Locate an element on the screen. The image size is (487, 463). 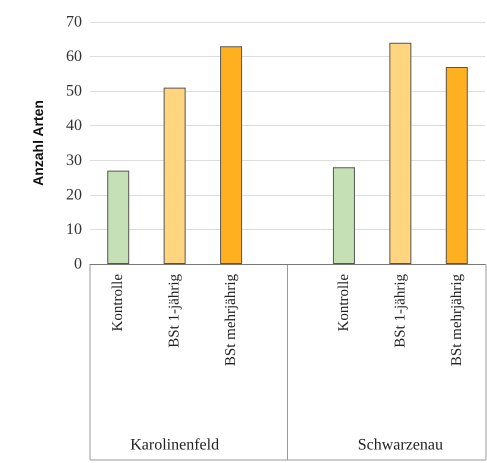
text: Schwarzenau is located at coordinates (401, 445).